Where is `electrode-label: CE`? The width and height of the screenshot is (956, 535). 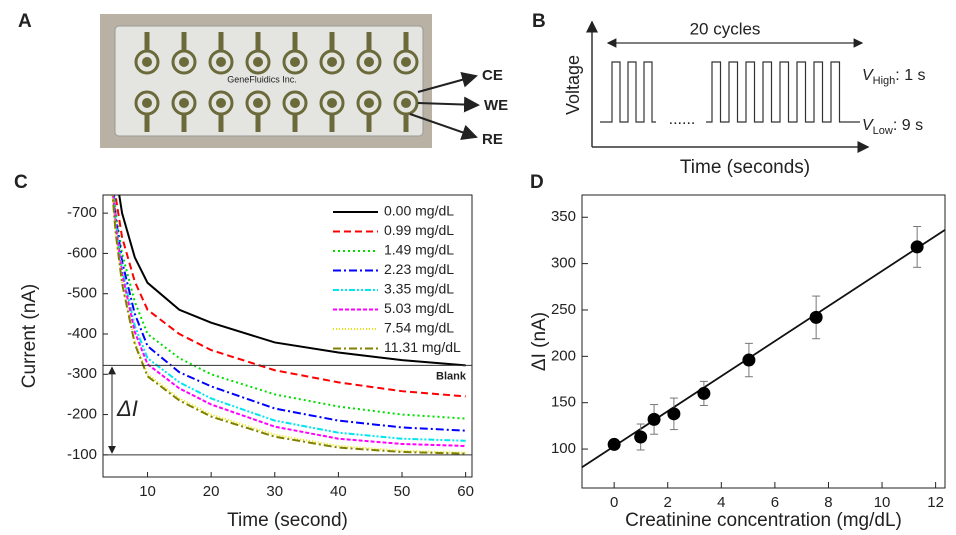 electrode-label: CE is located at coordinates (492, 75).